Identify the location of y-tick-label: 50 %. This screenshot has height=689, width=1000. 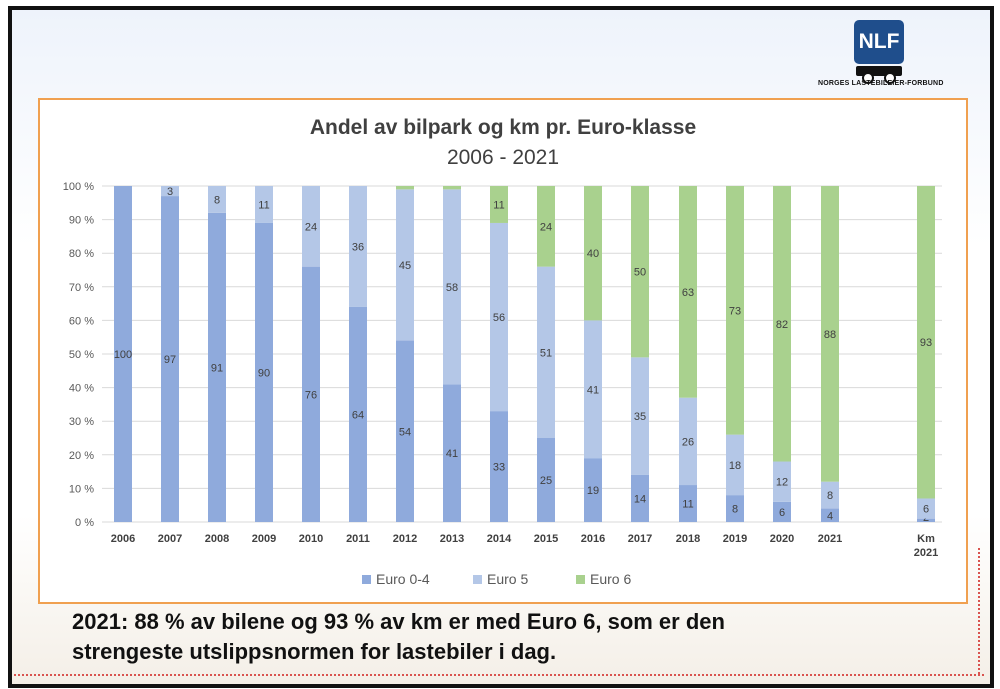
(81, 355).